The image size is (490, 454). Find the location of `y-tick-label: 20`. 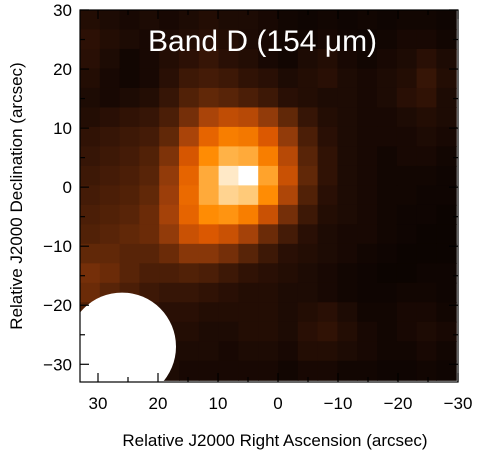

y-tick-label: 20 is located at coordinates (62, 69).